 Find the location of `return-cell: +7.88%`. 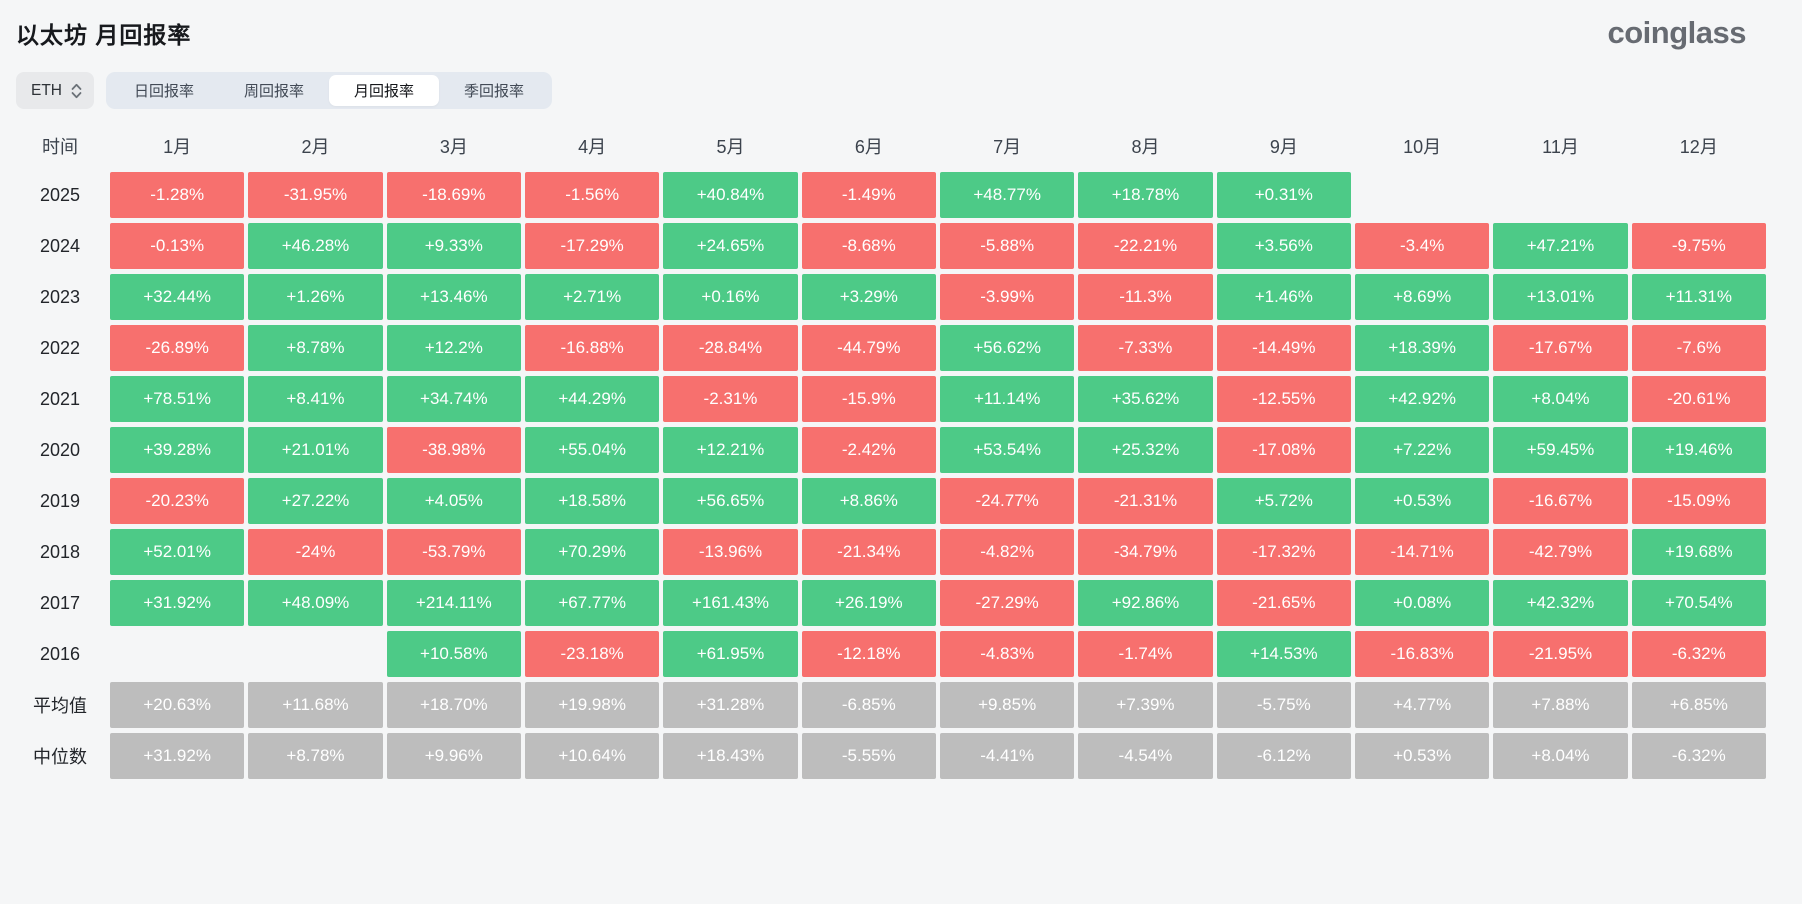

return-cell: +7.88% is located at coordinates (1560, 705).